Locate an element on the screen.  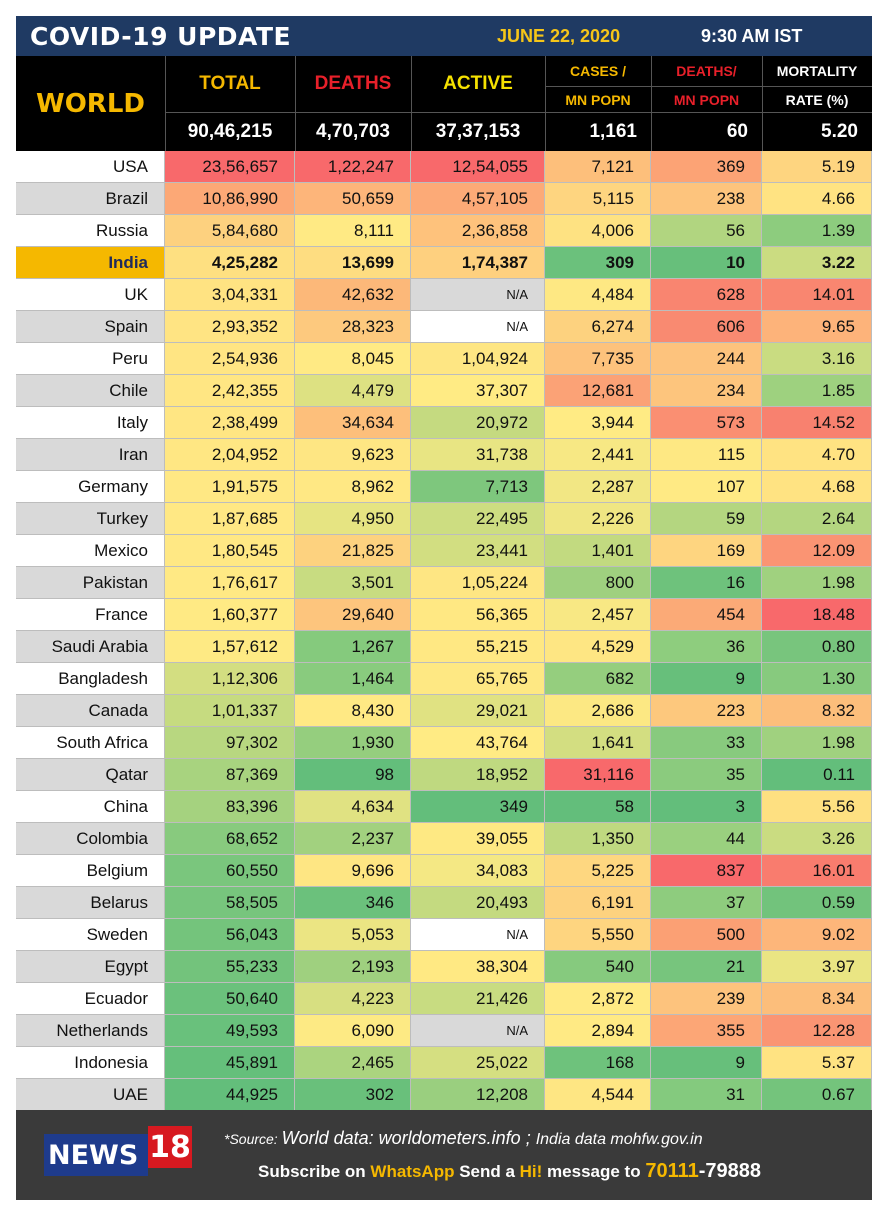
country-name: Turkey is located at coordinates (90, 519).